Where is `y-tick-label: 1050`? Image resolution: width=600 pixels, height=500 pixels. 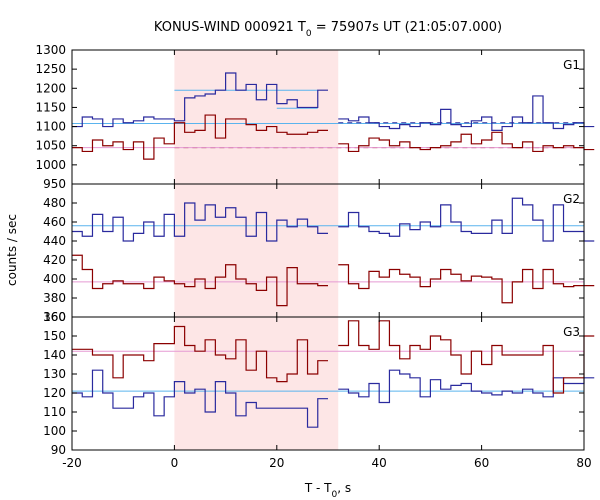 y-tick-label: 1050 is located at coordinates (50, 146).